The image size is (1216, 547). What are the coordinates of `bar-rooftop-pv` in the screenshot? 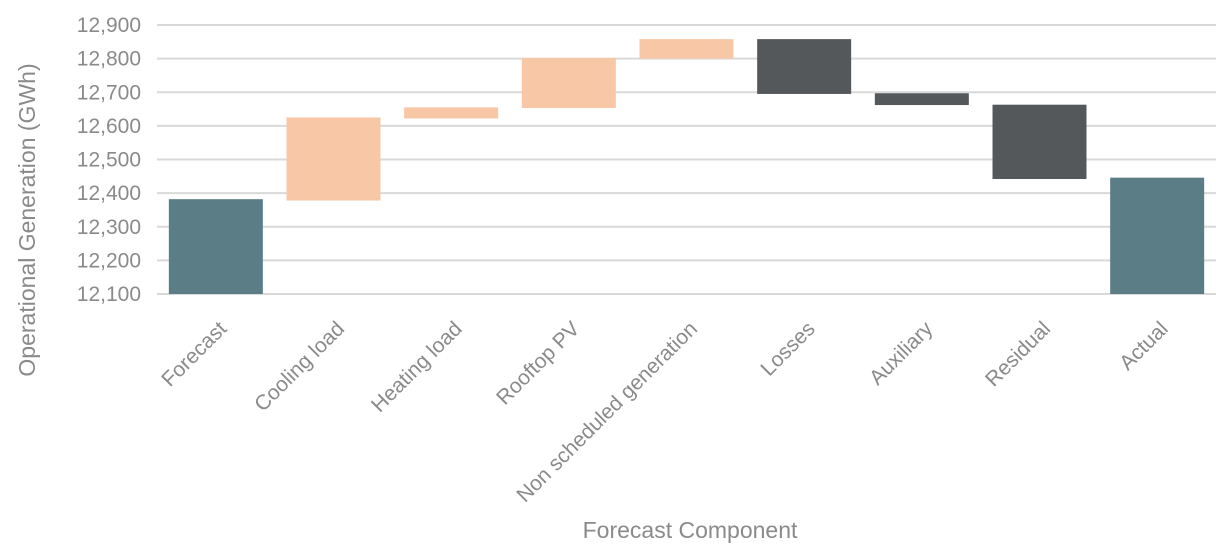 It's located at (568, 83).